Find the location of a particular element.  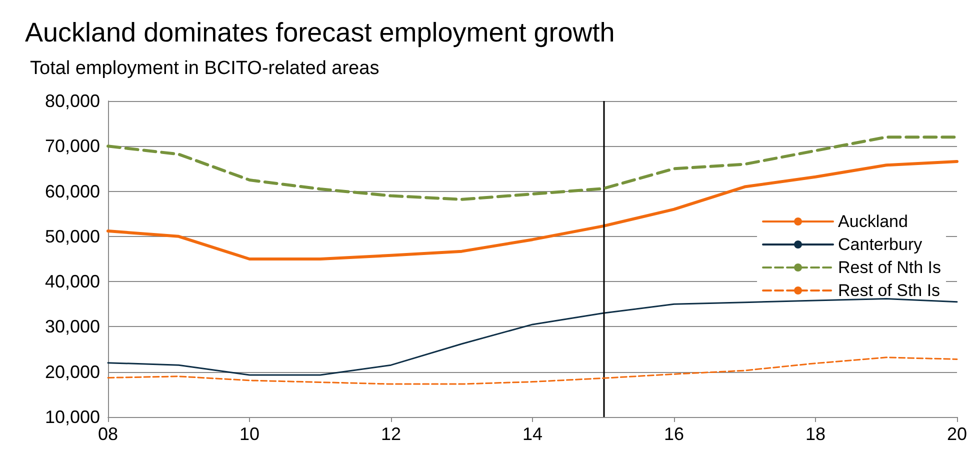

chart-title: Auckland dominates forecast employment growth is located at coordinates (320, 33).